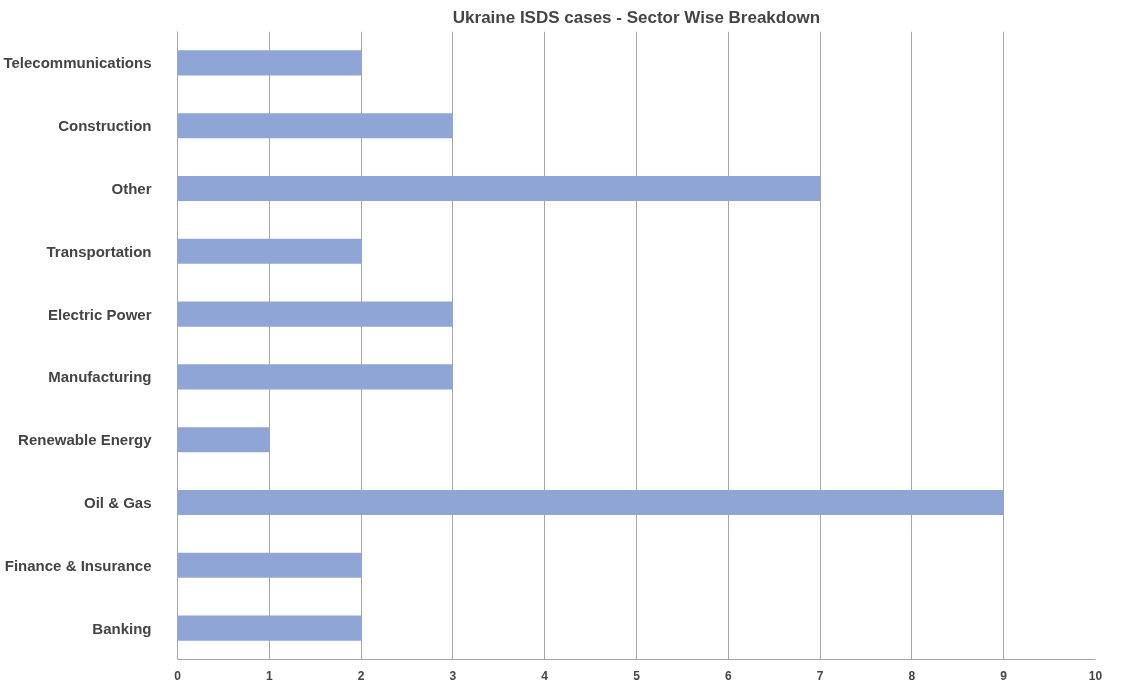 This screenshot has width=1121, height=688. What do you see at coordinates (100, 314) in the screenshot?
I see `y-tick-label: Electric Power` at bounding box center [100, 314].